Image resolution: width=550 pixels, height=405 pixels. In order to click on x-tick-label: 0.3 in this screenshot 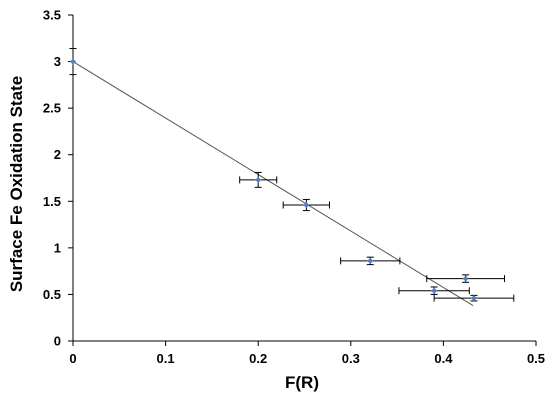, I will do `click(351, 358)`.